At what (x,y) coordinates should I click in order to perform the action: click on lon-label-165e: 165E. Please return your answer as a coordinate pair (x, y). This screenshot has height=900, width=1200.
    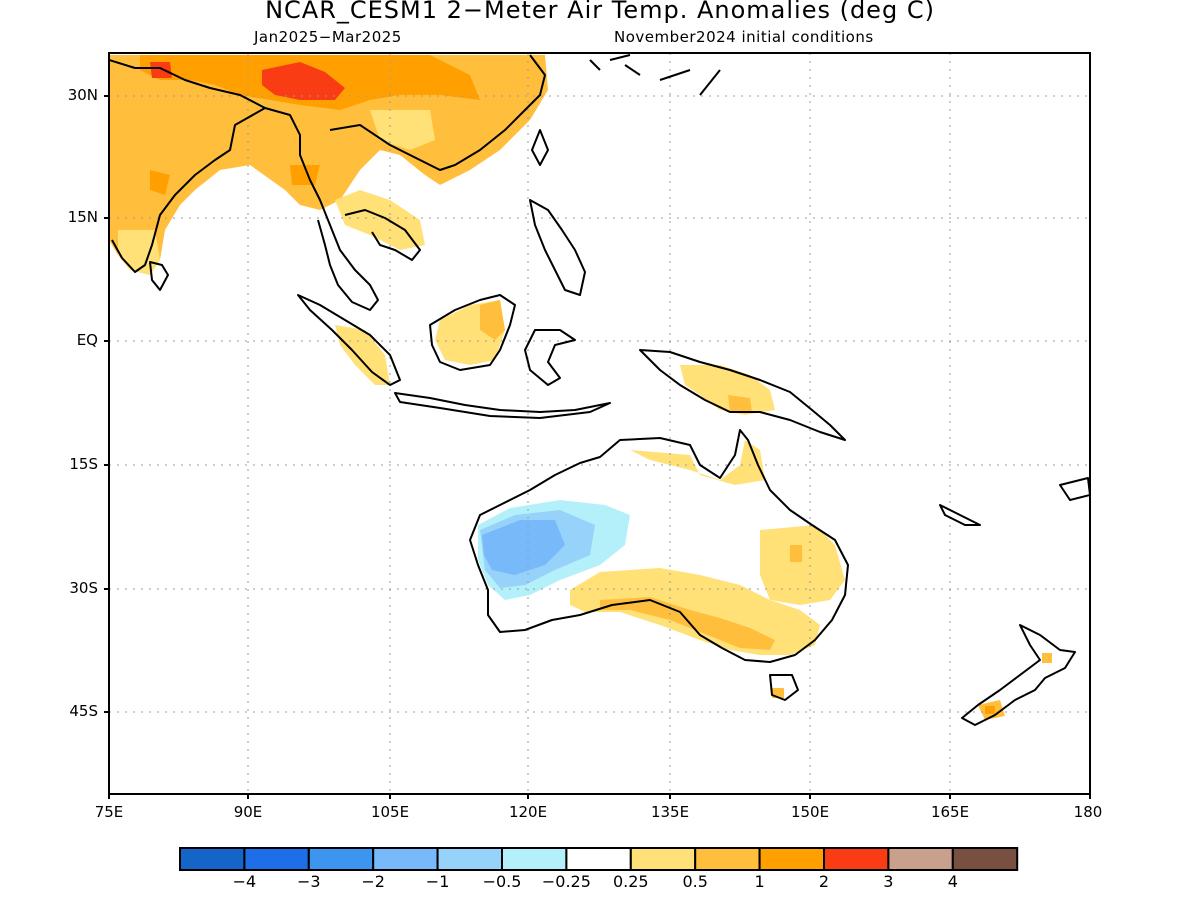
    Looking at the image, I should click on (950, 812).